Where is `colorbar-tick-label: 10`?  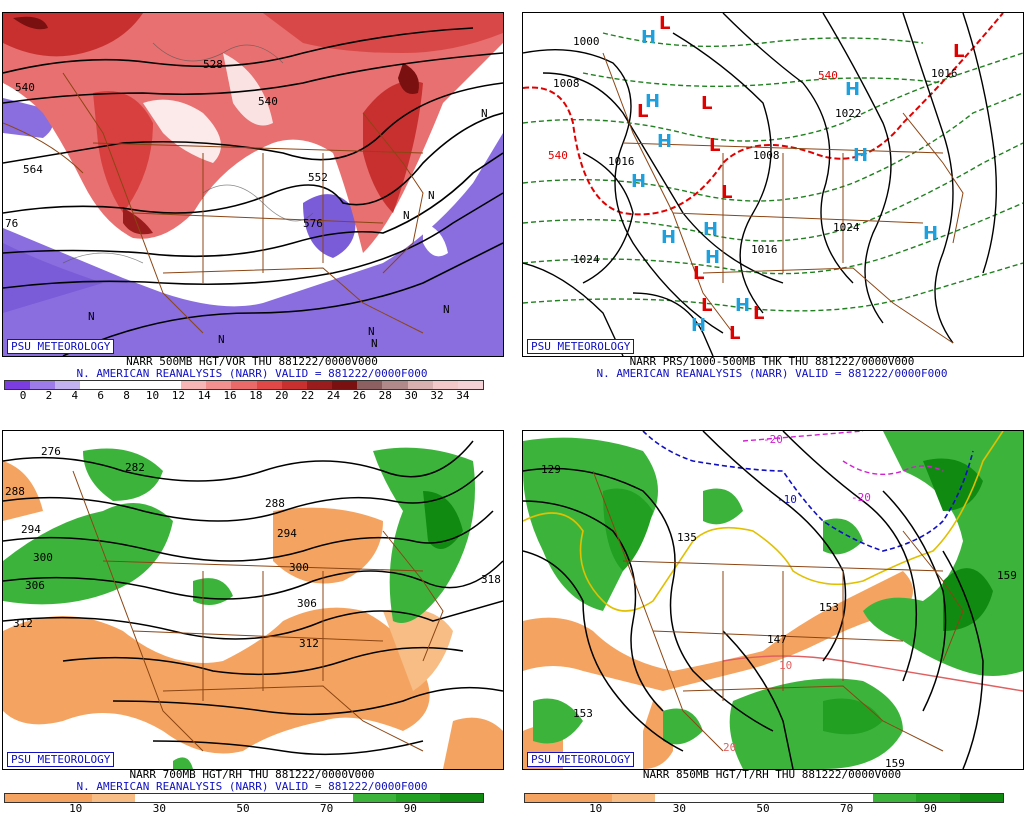
colorbar-tick-label: 10 is located at coordinates (596, 808).